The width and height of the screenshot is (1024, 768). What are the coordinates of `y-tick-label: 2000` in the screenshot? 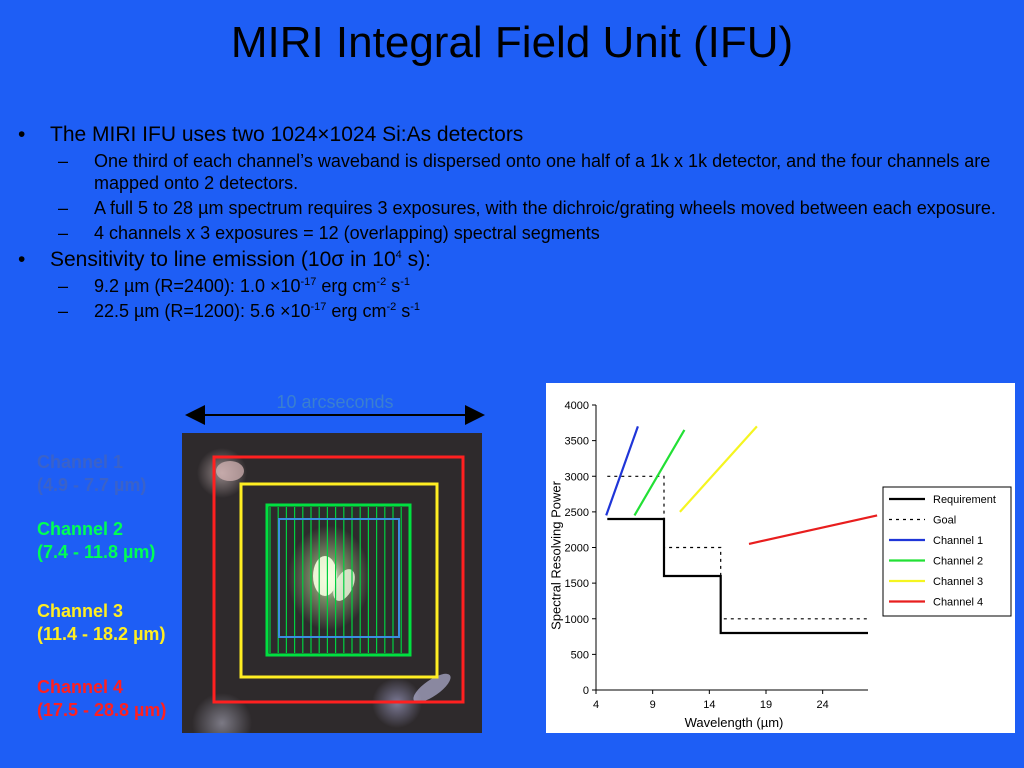 It's located at (577, 549).